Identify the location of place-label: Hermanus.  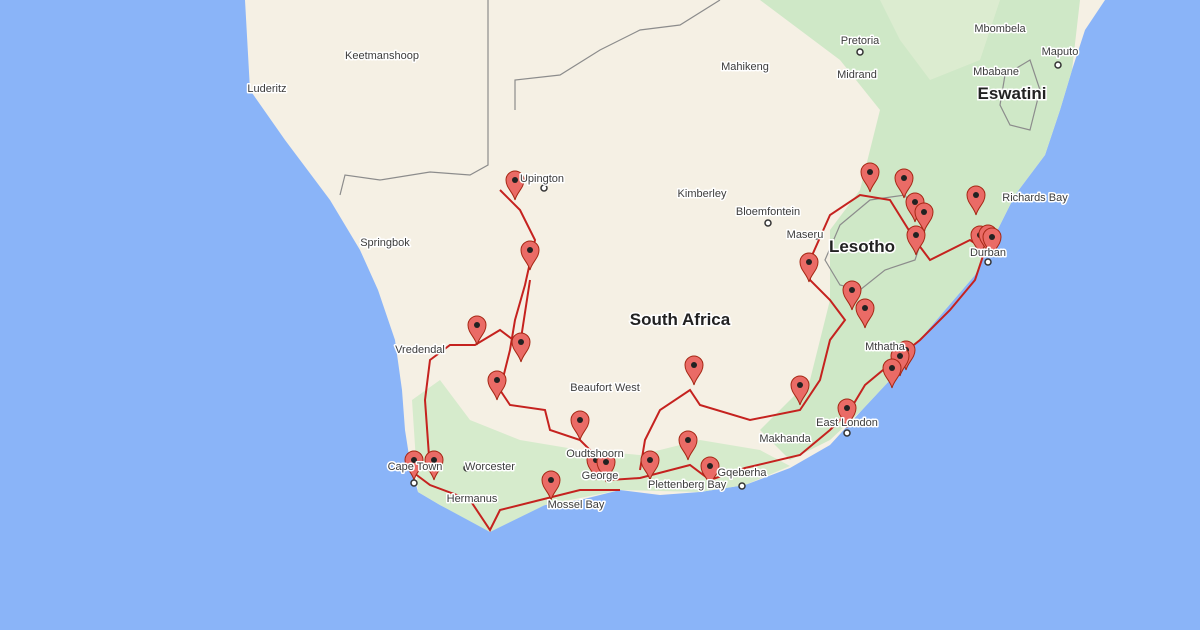
(472, 499).